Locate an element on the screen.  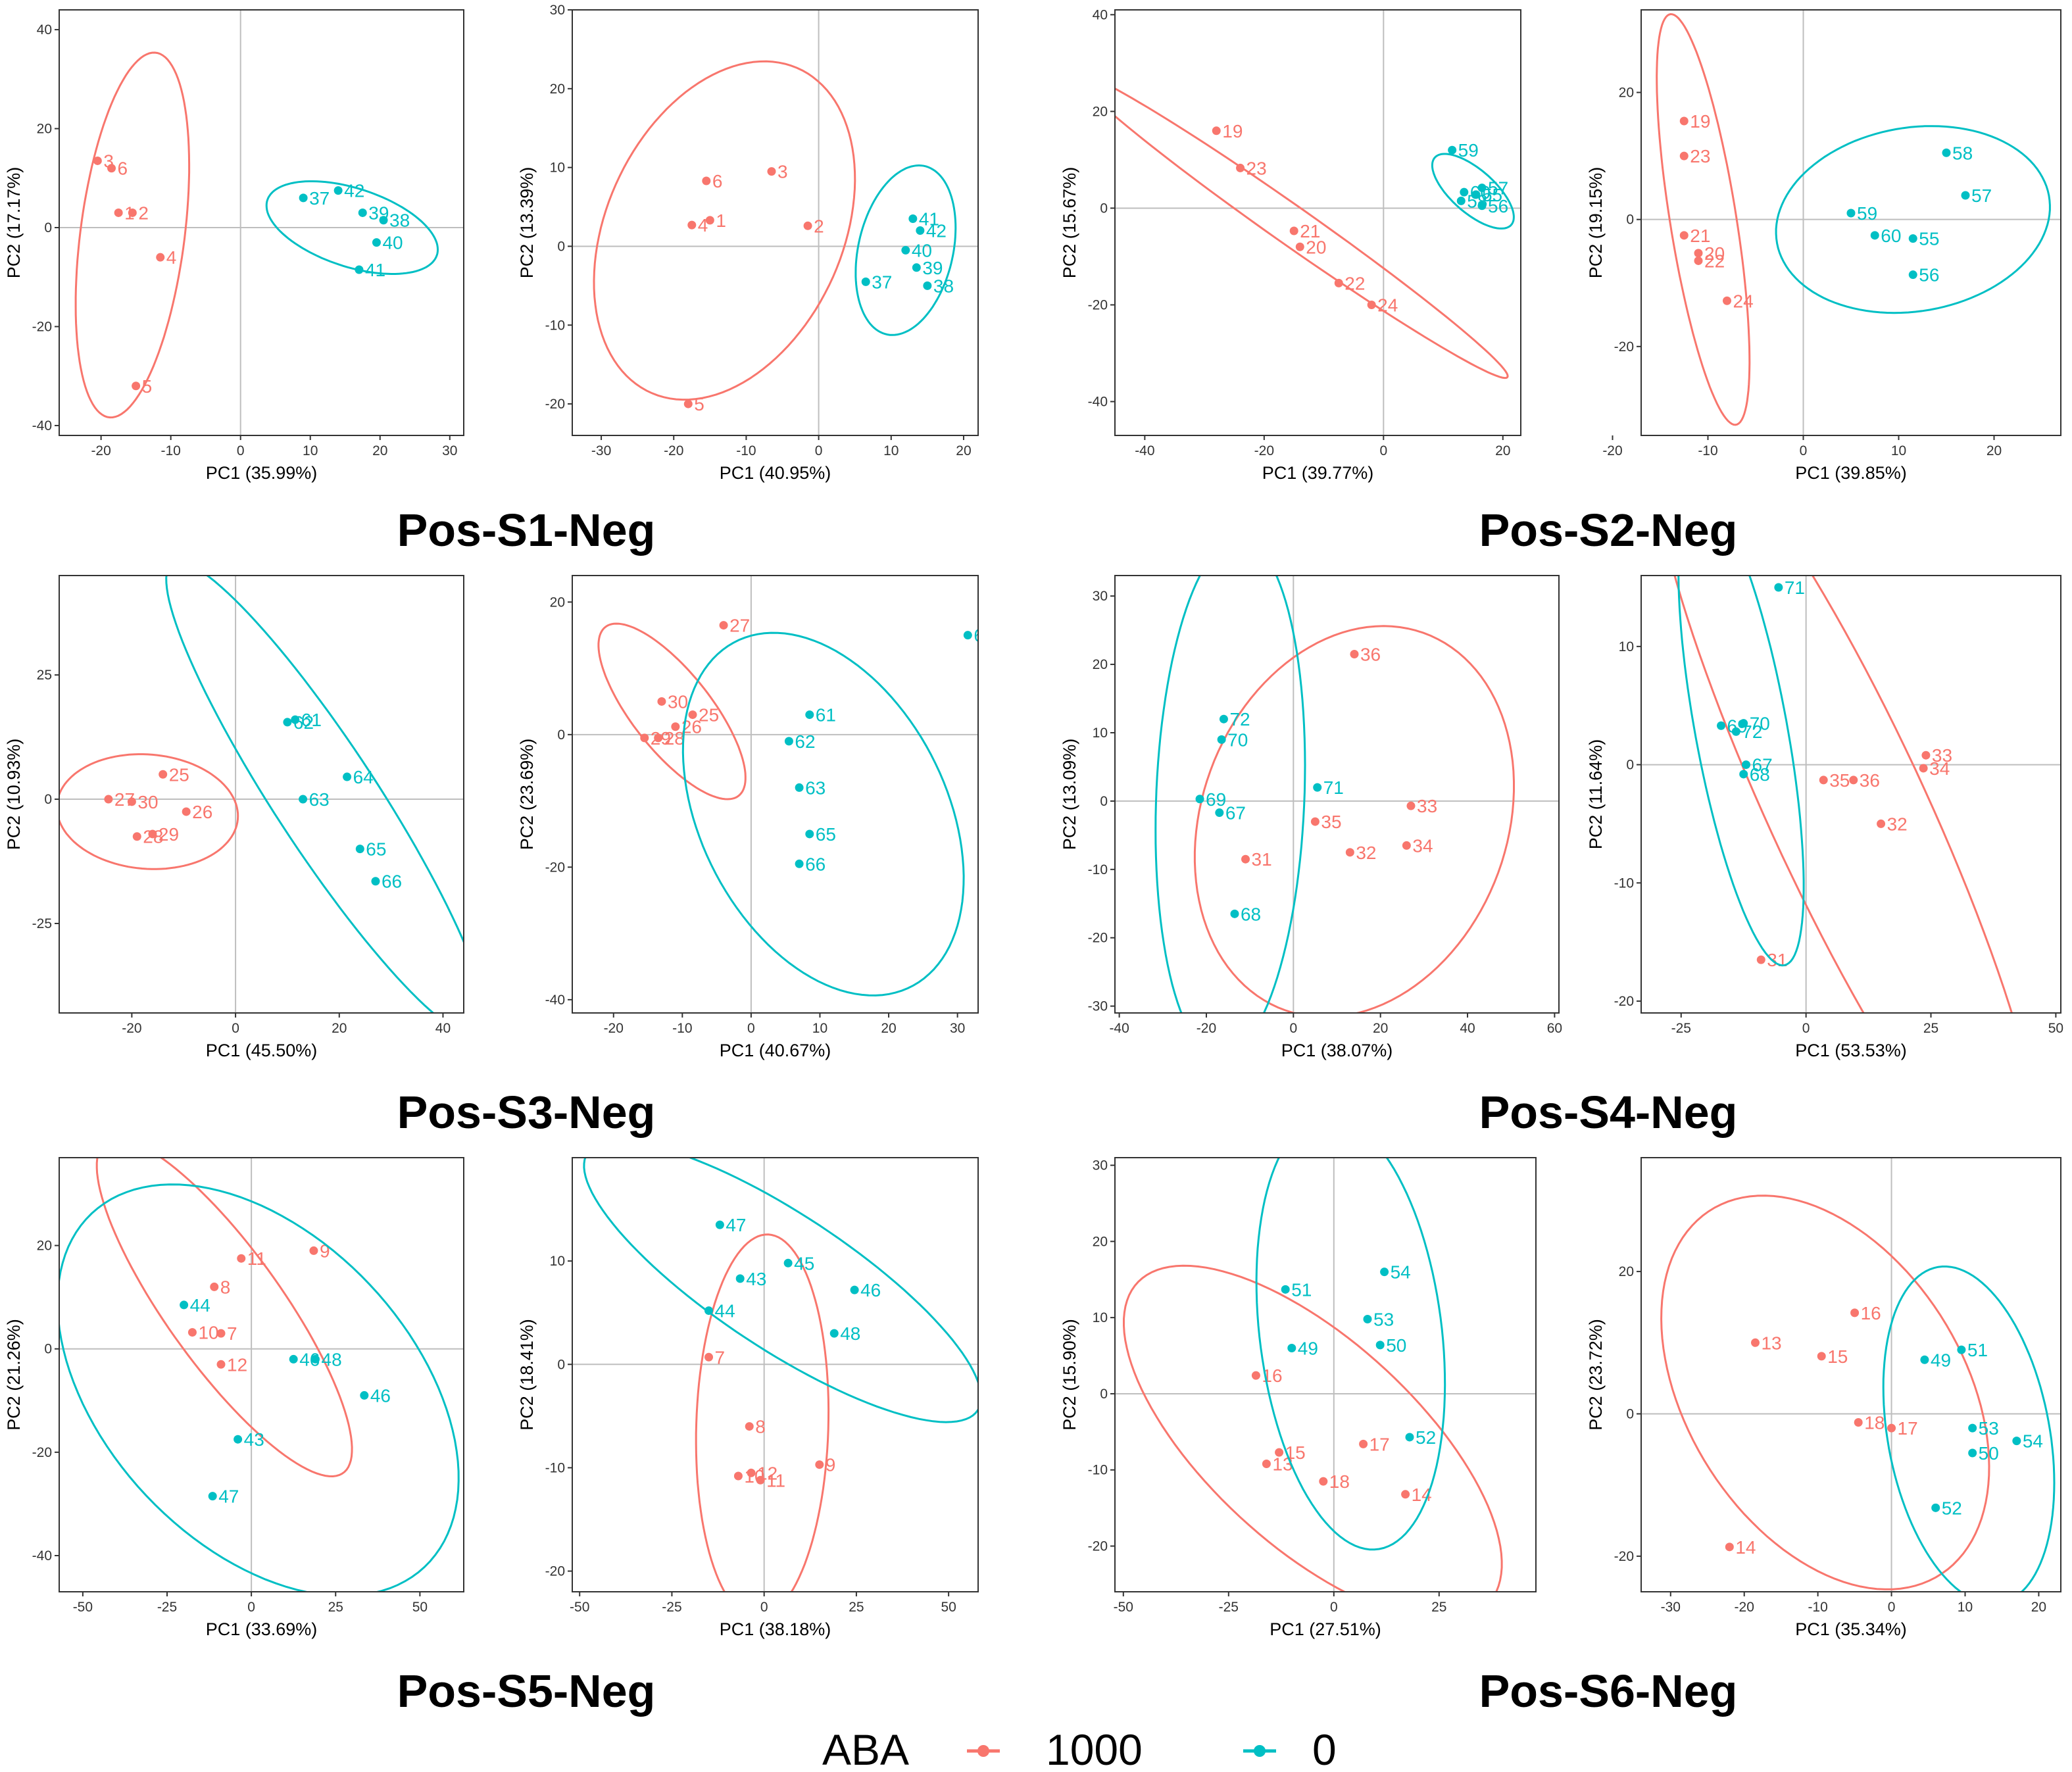
x-tick-label: 50 is located at coordinates (2055, 1028).